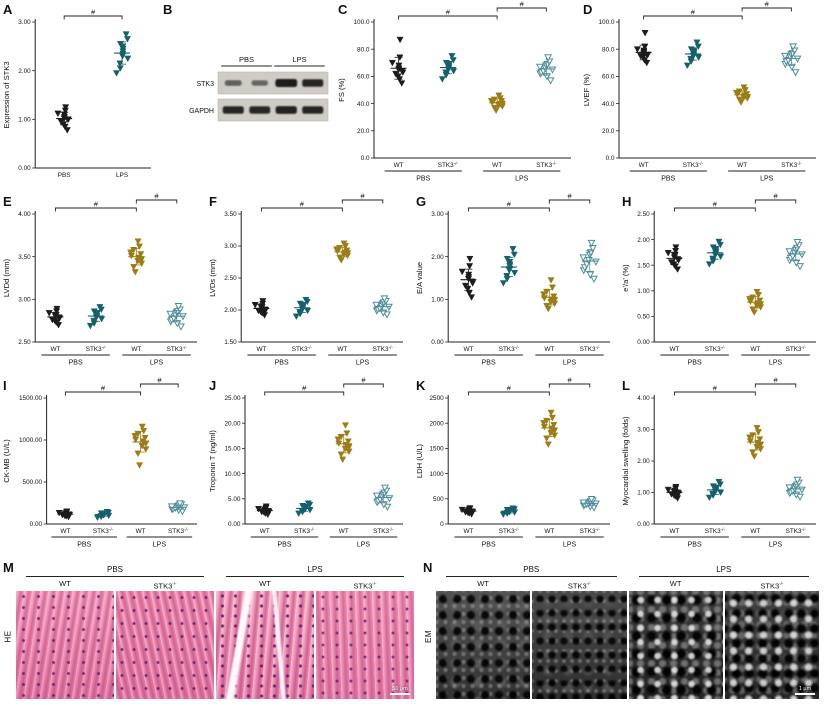 This screenshot has width=825, height=709. What do you see at coordinates (626, 385) in the screenshot?
I see `panel-letter: L` at bounding box center [626, 385].